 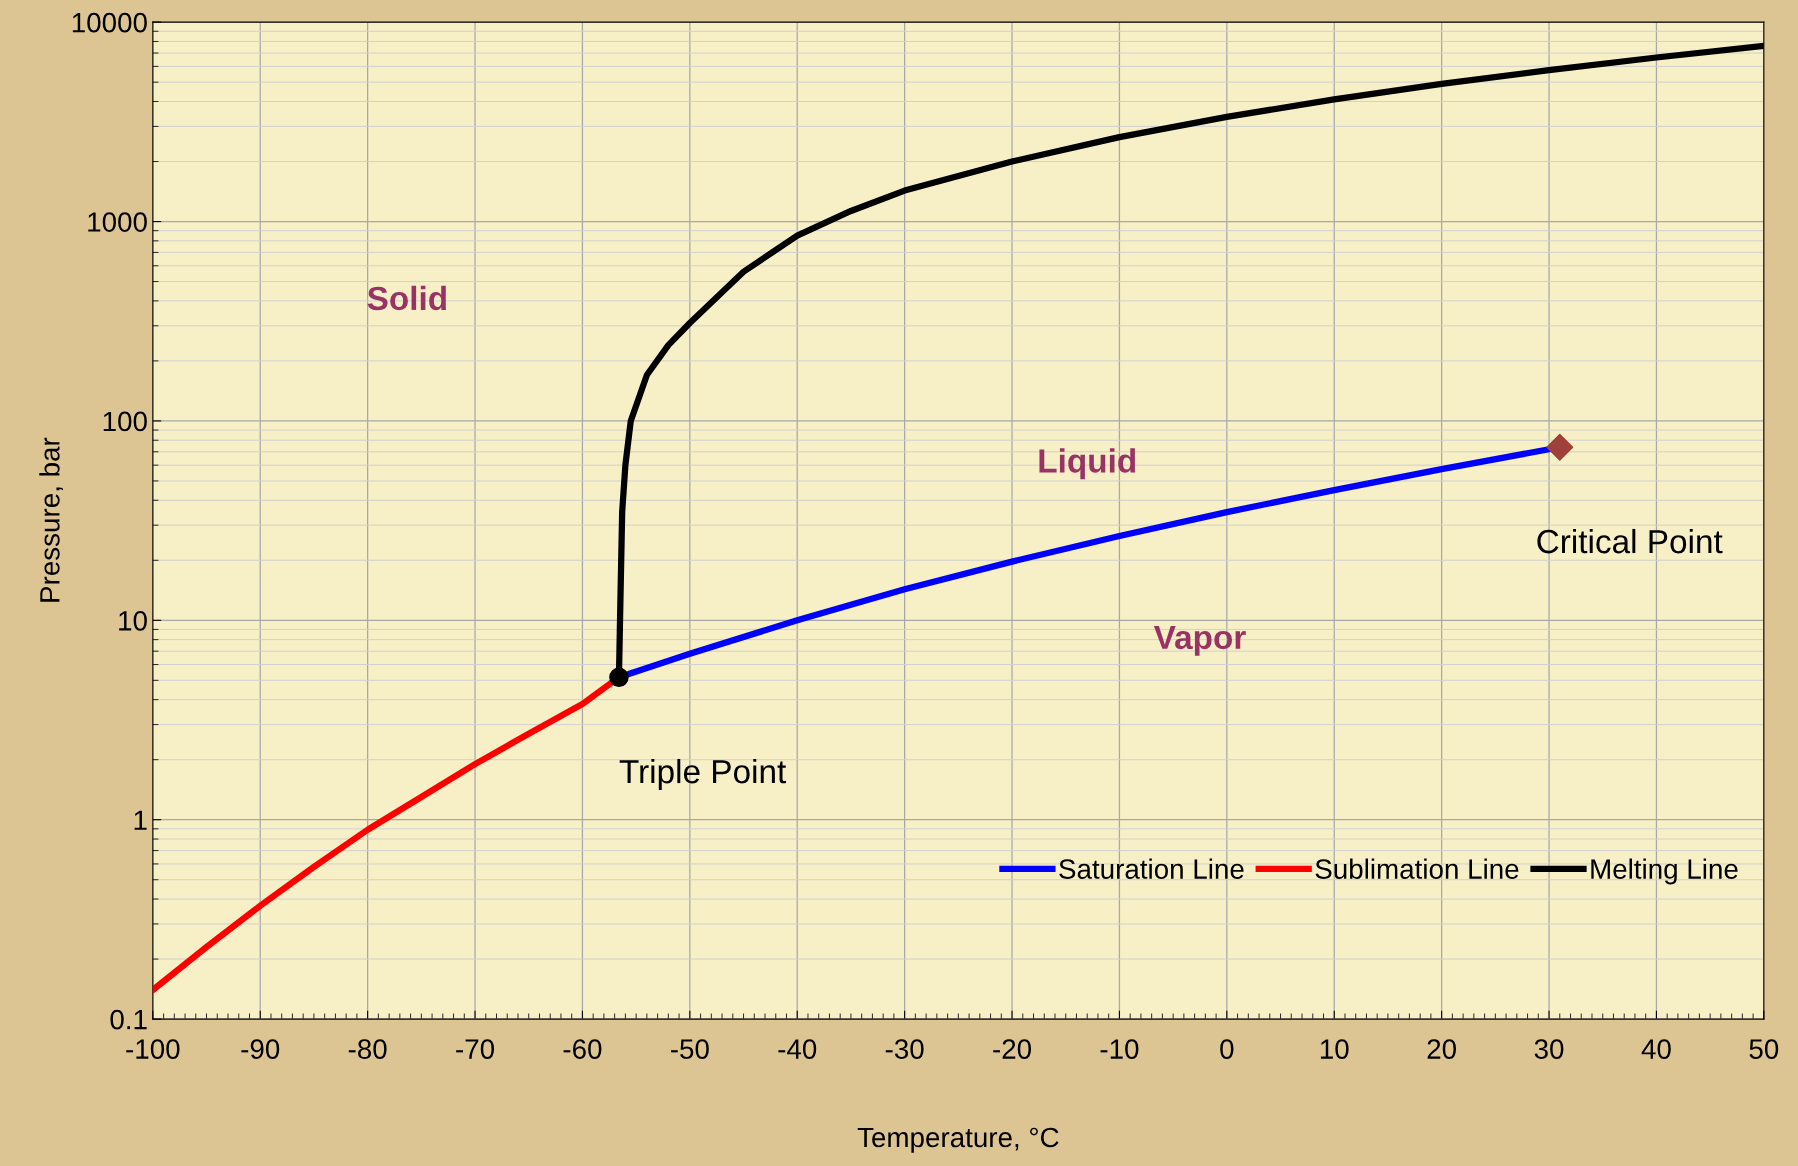 What do you see at coordinates (1087, 464) in the screenshot?
I see `annotation: Liquid` at bounding box center [1087, 464].